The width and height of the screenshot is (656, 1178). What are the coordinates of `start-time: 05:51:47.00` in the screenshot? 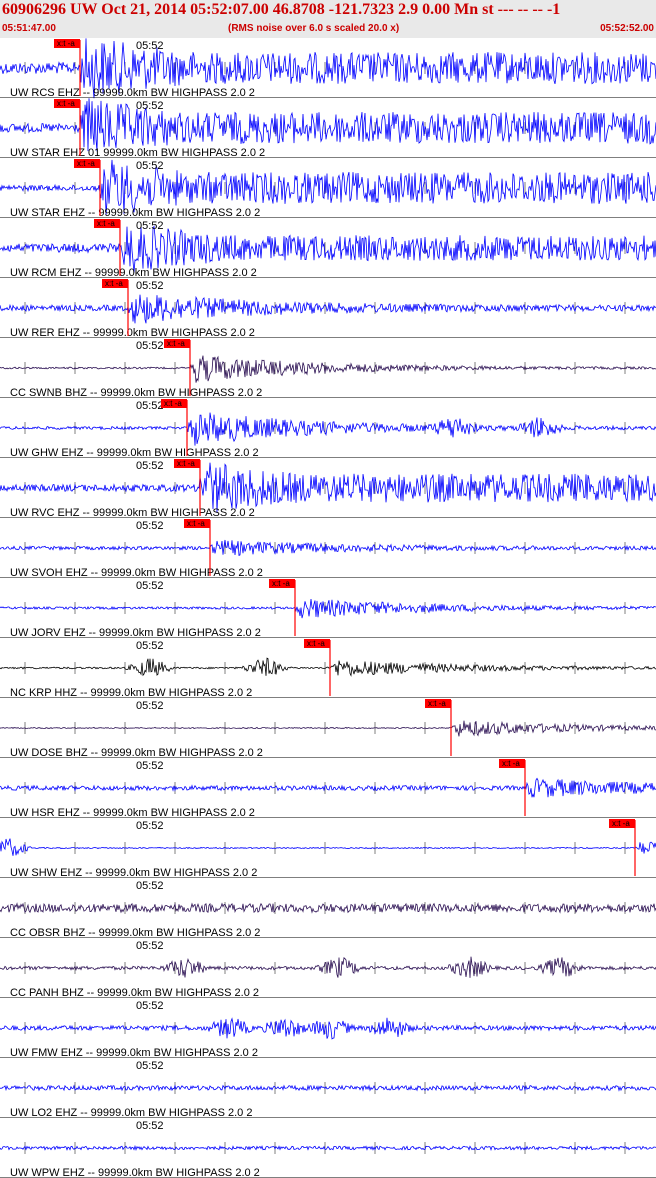 It's located at (29, 28).